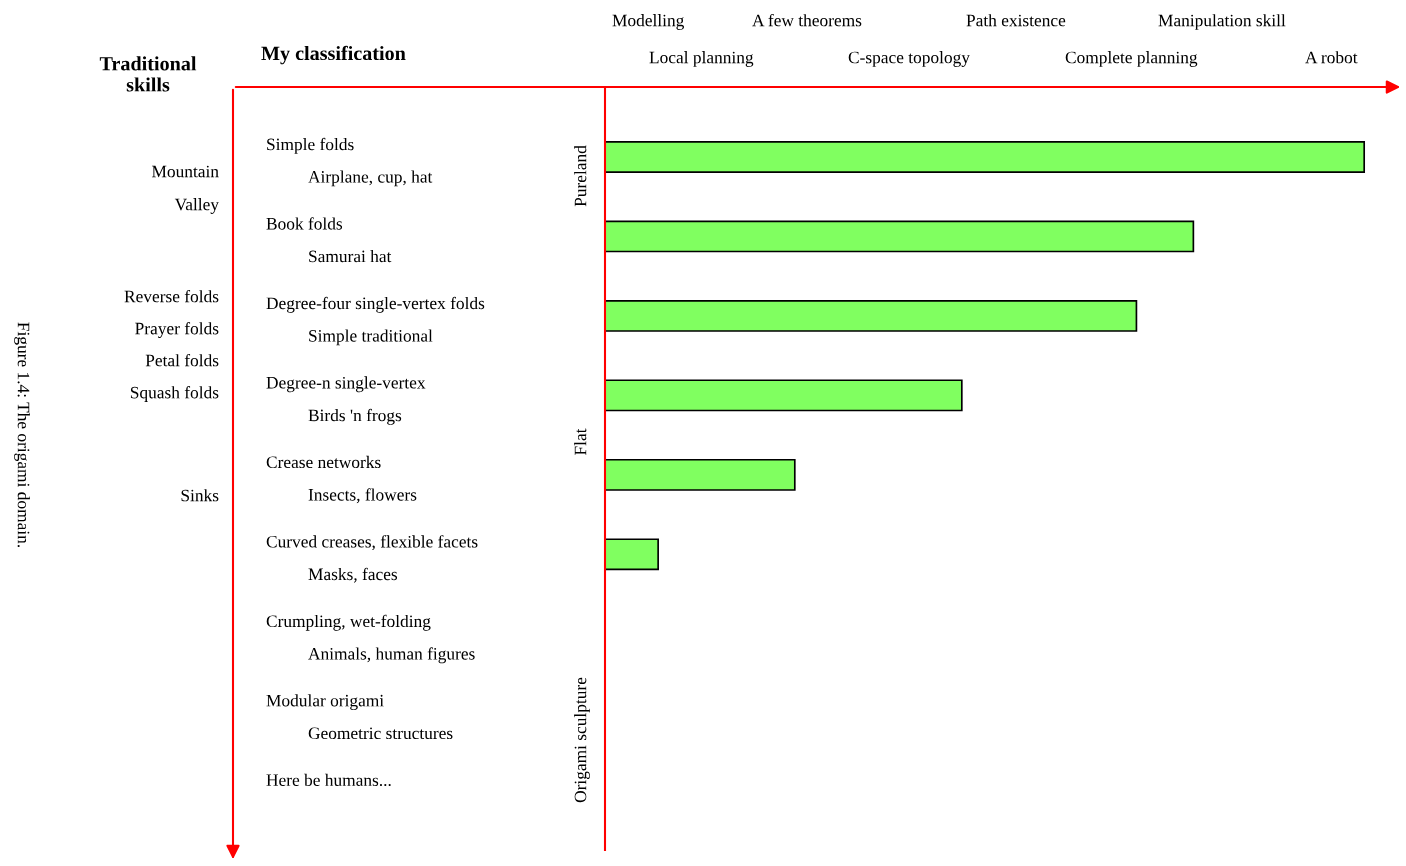 The width and height of the screenshot is (1406, 866). What do you see at coordinates (200, 495) in the screenshot?
I see `text: Sinks` at bounding box center [200, 495].